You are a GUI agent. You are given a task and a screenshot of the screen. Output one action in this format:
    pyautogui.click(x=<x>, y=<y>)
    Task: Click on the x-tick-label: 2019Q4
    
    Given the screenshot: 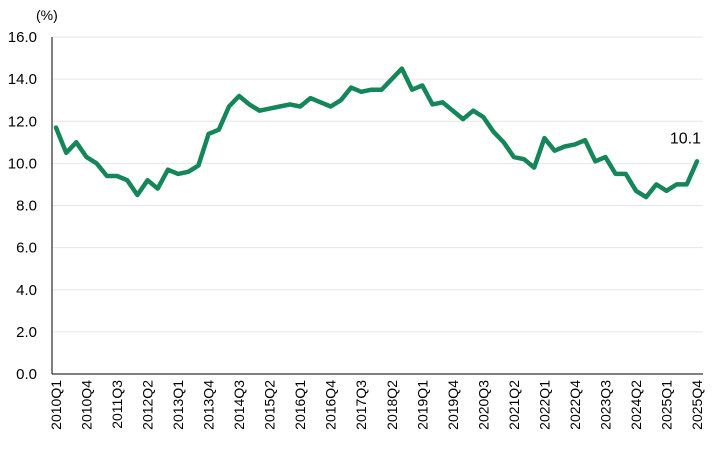 What is the action you would take?
    pyautogui.click(x=453, y=405)
    